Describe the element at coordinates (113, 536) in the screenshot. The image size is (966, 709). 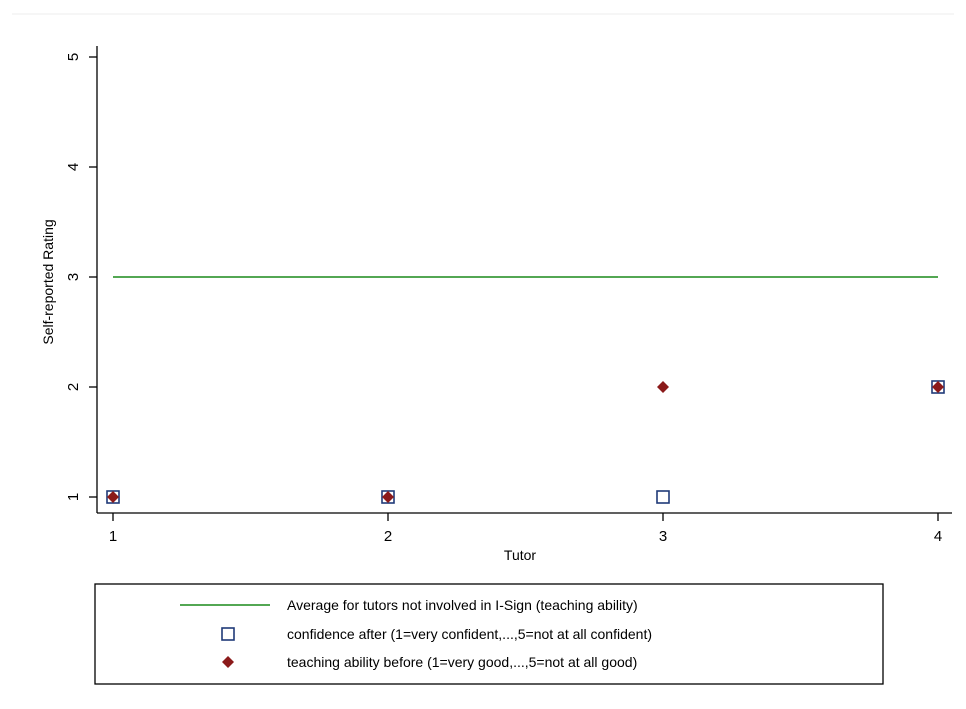
I see `x-tick-label-1: 1` at that location.